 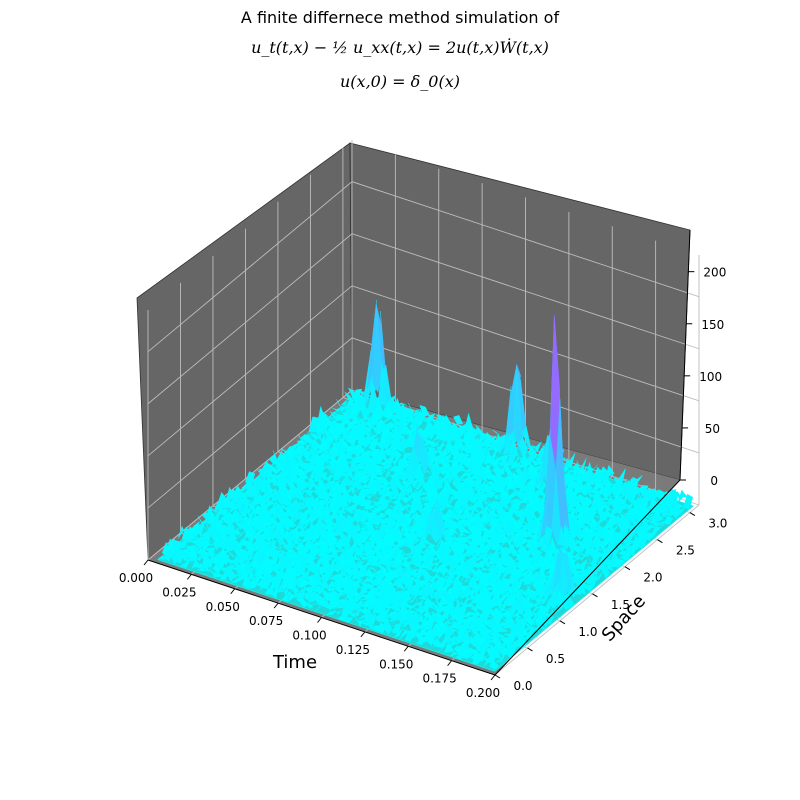 What do you see at coordinates (396, 664) in the screenshot?
I see `x-tick-label: 0.150` at bounding box center [396, 664].